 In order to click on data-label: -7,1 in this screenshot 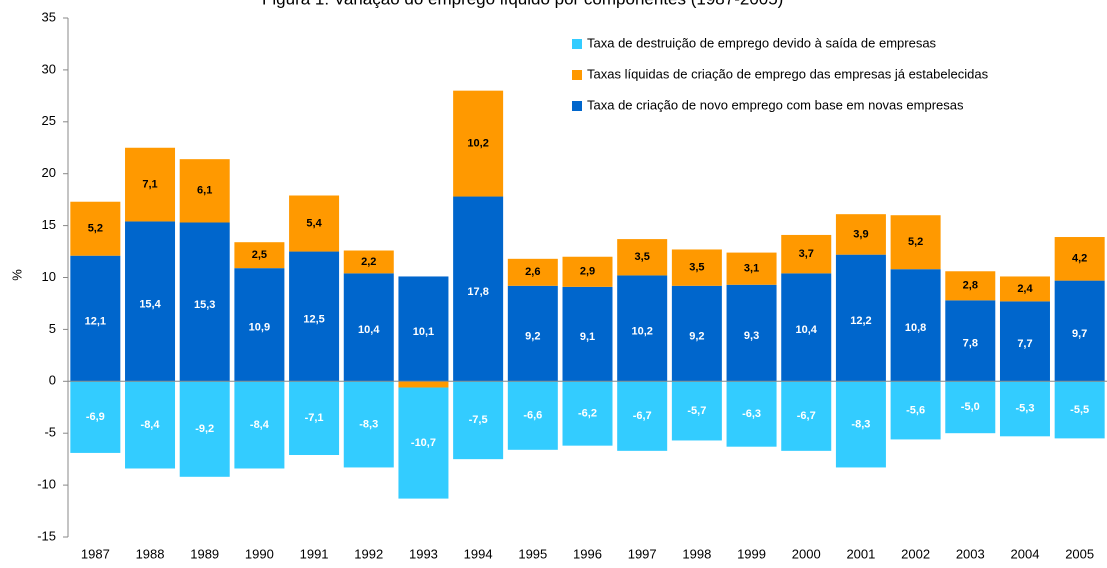, I will do `click(314, 418)`.